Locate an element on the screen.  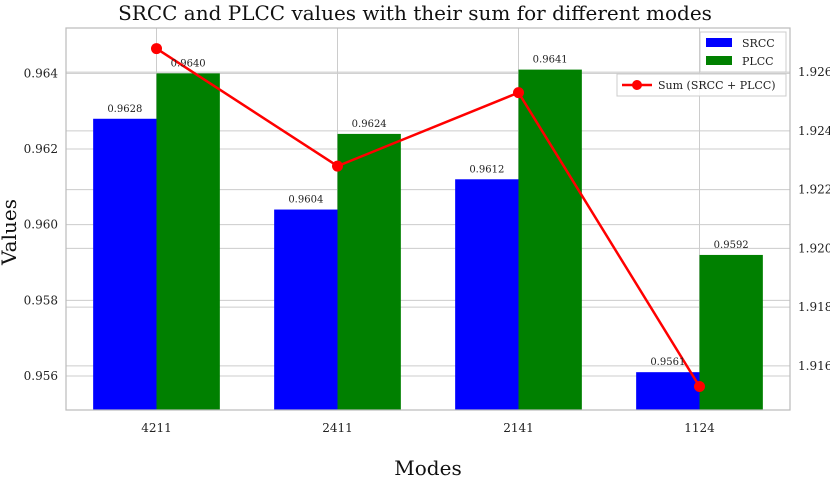
x-tick-label: 4211 is located at coordinates (156, 428).